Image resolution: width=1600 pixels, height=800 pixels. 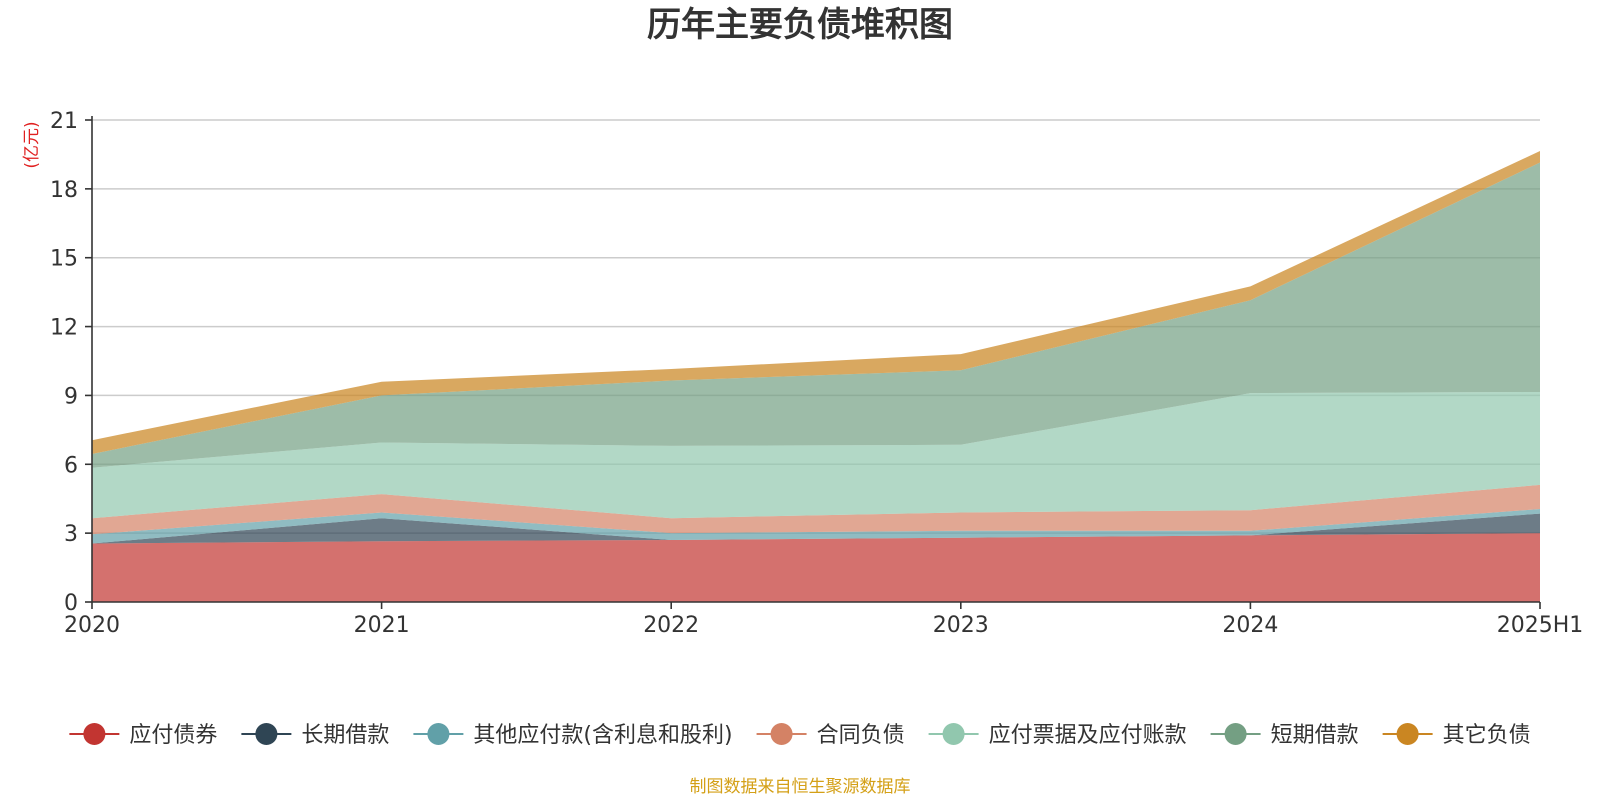 What do you see at coordinates (602, 735) in the screenshot?
I see `legend-label: 其他应付款(含利息和股利)` at bounding box center [602, 735].